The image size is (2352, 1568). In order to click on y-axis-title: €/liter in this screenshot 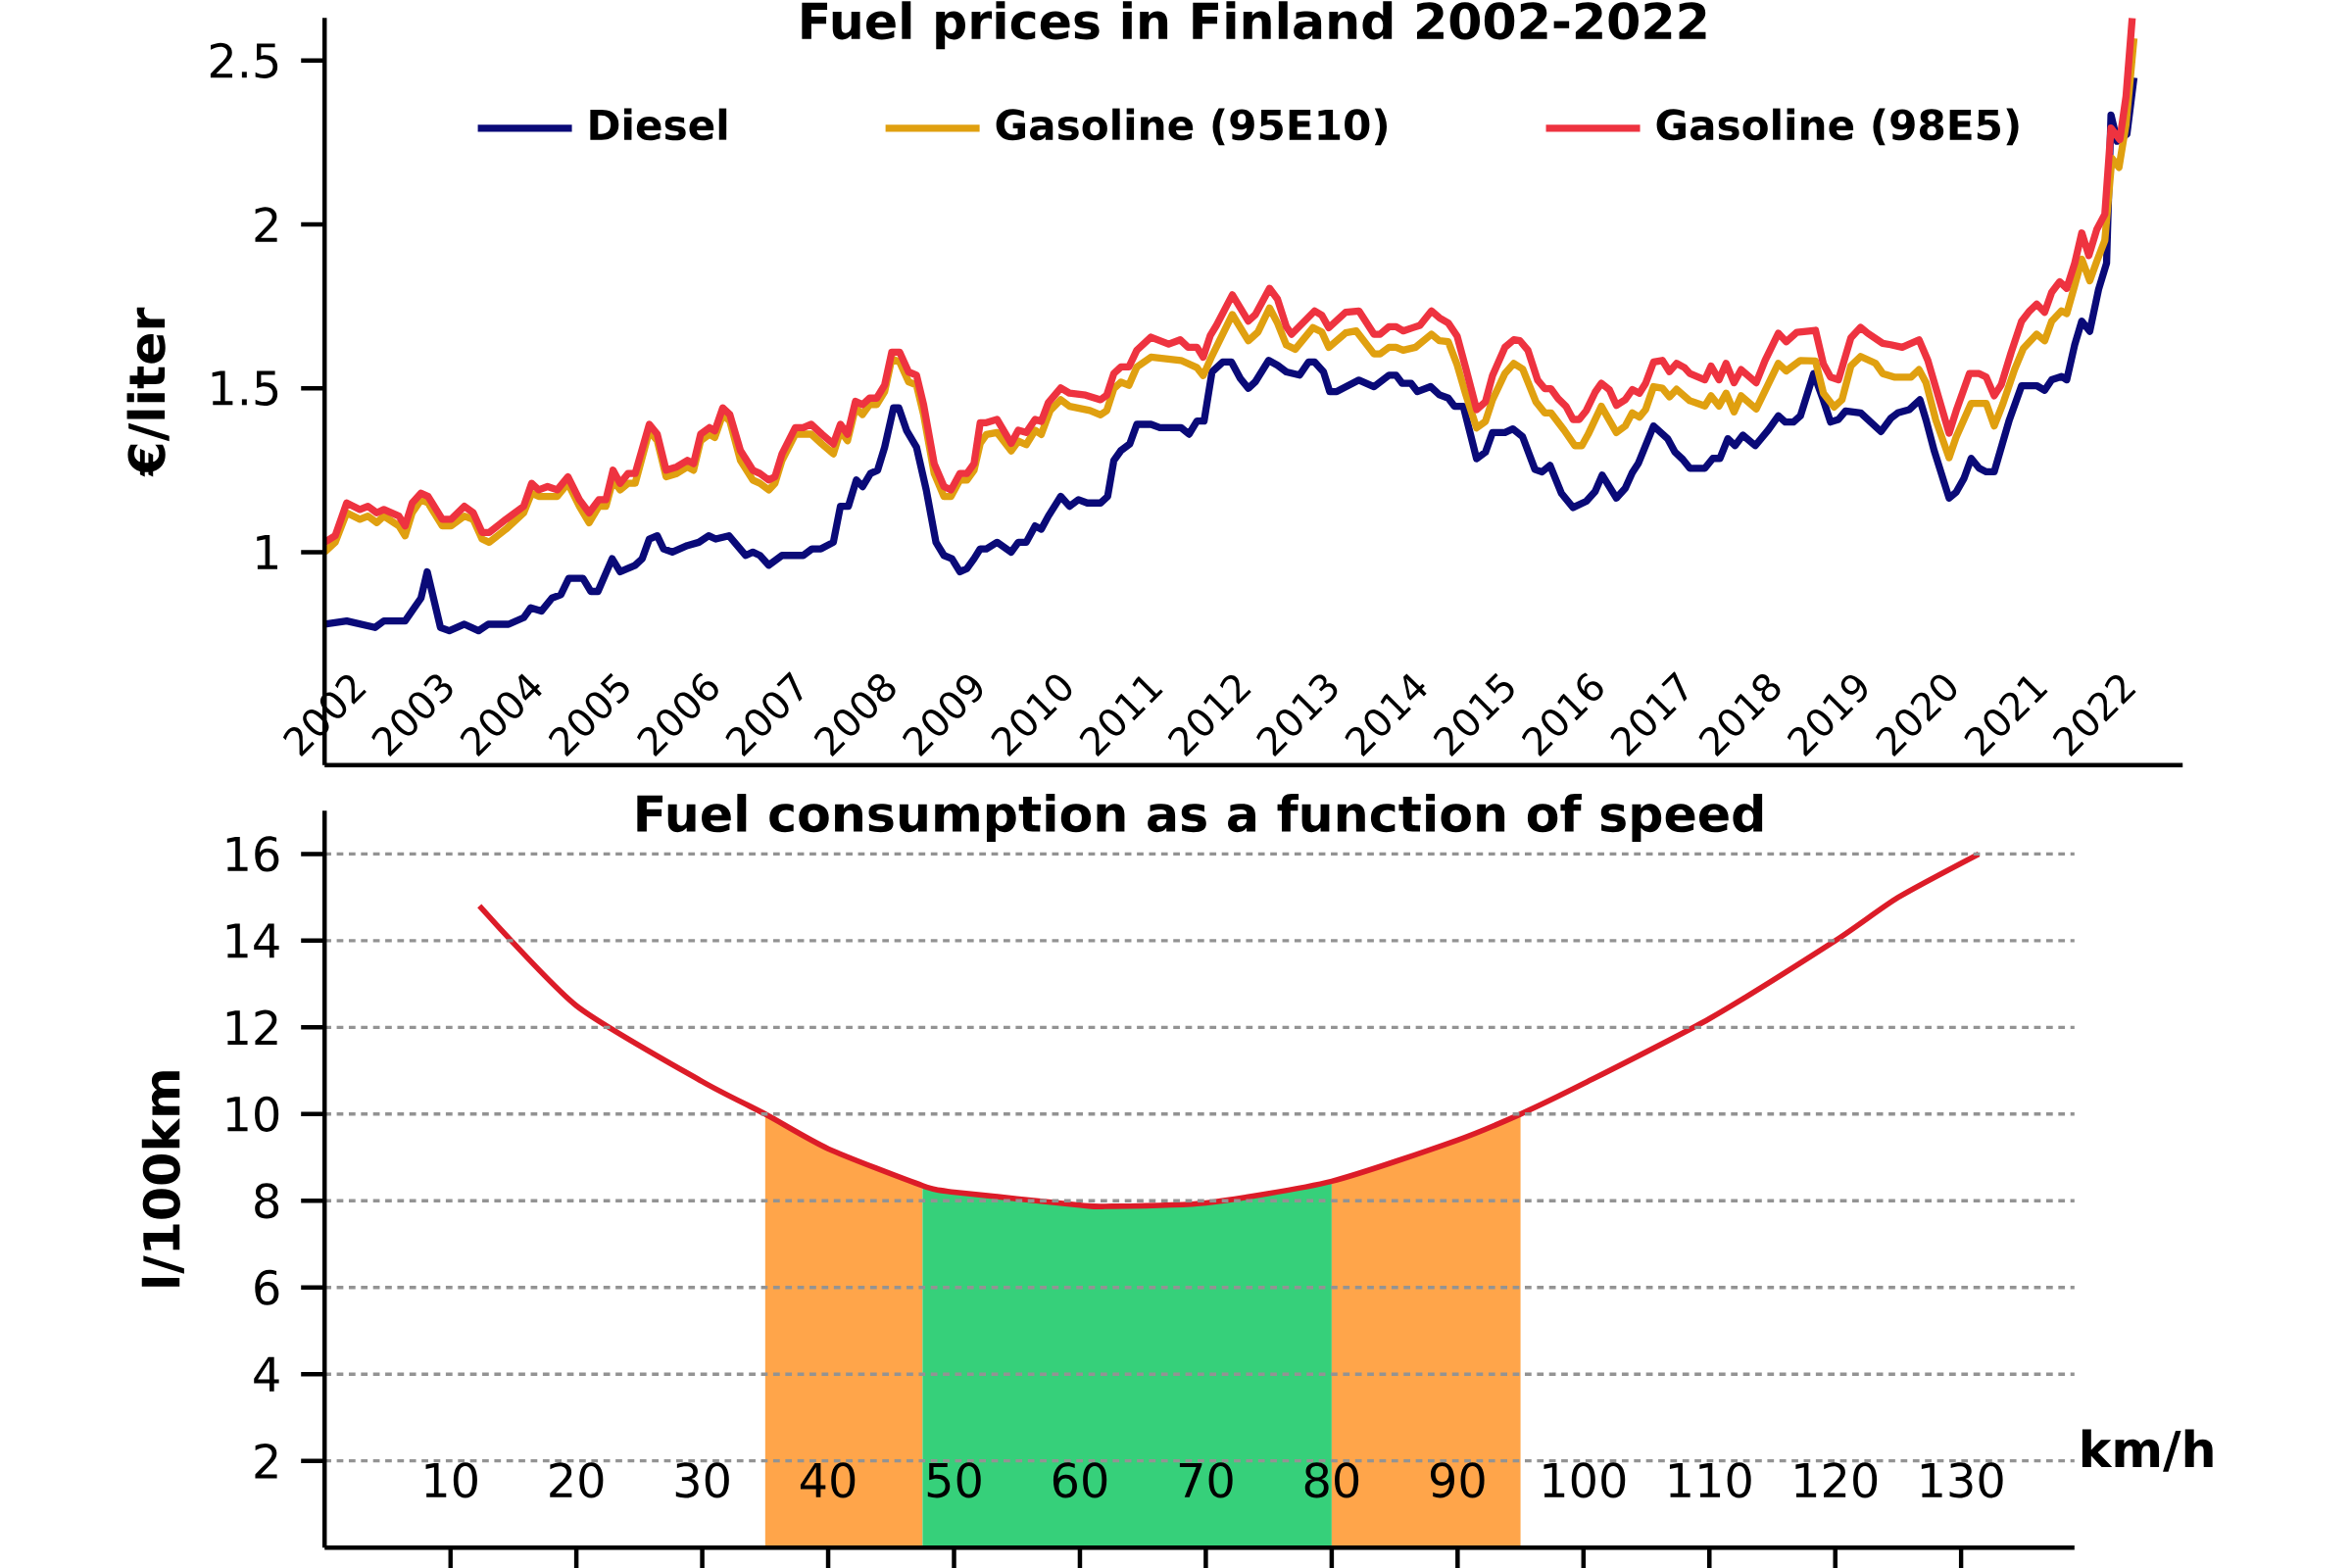, I will do `click(148, 392)`.